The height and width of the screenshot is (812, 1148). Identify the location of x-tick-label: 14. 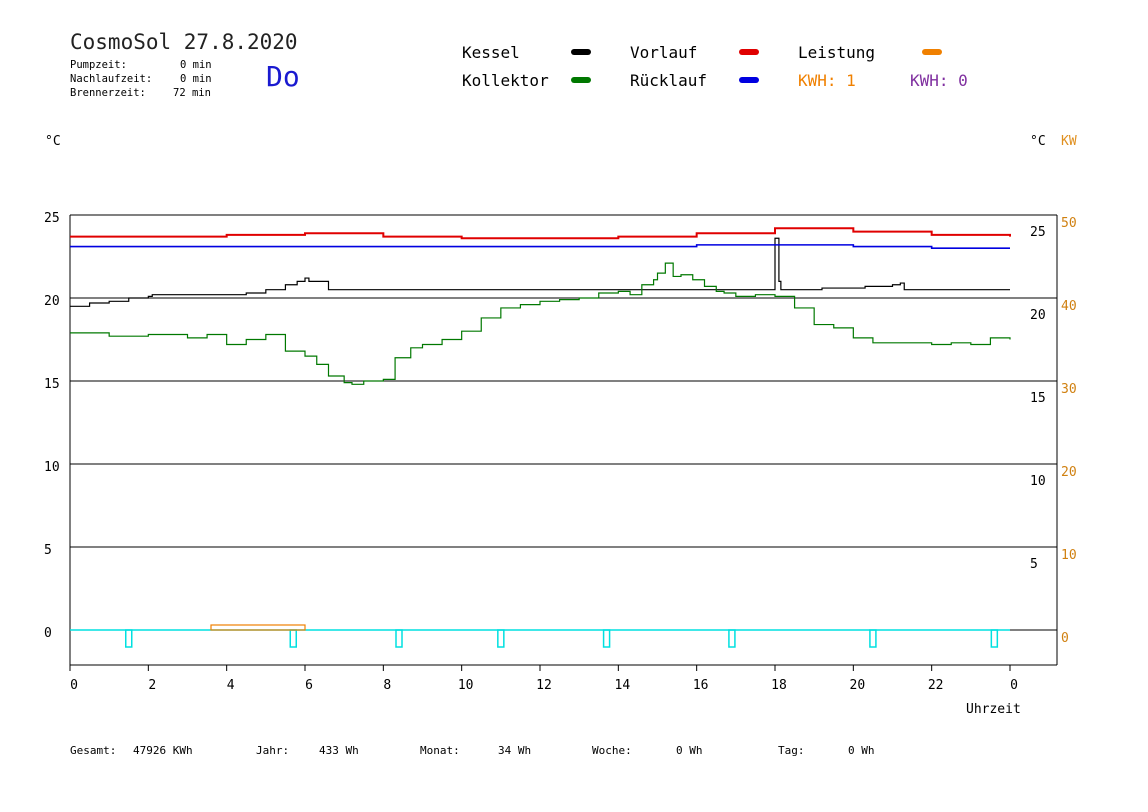
(623, 685).